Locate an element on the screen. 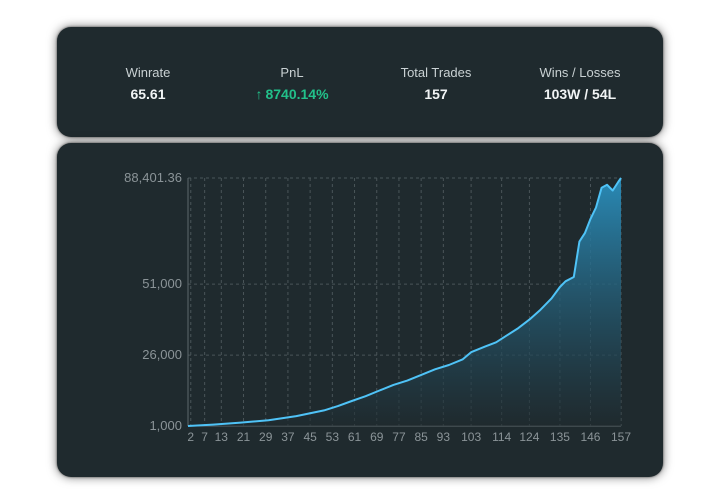  y-tick-label-1: 26,000 is located at coordinates (162, 354).